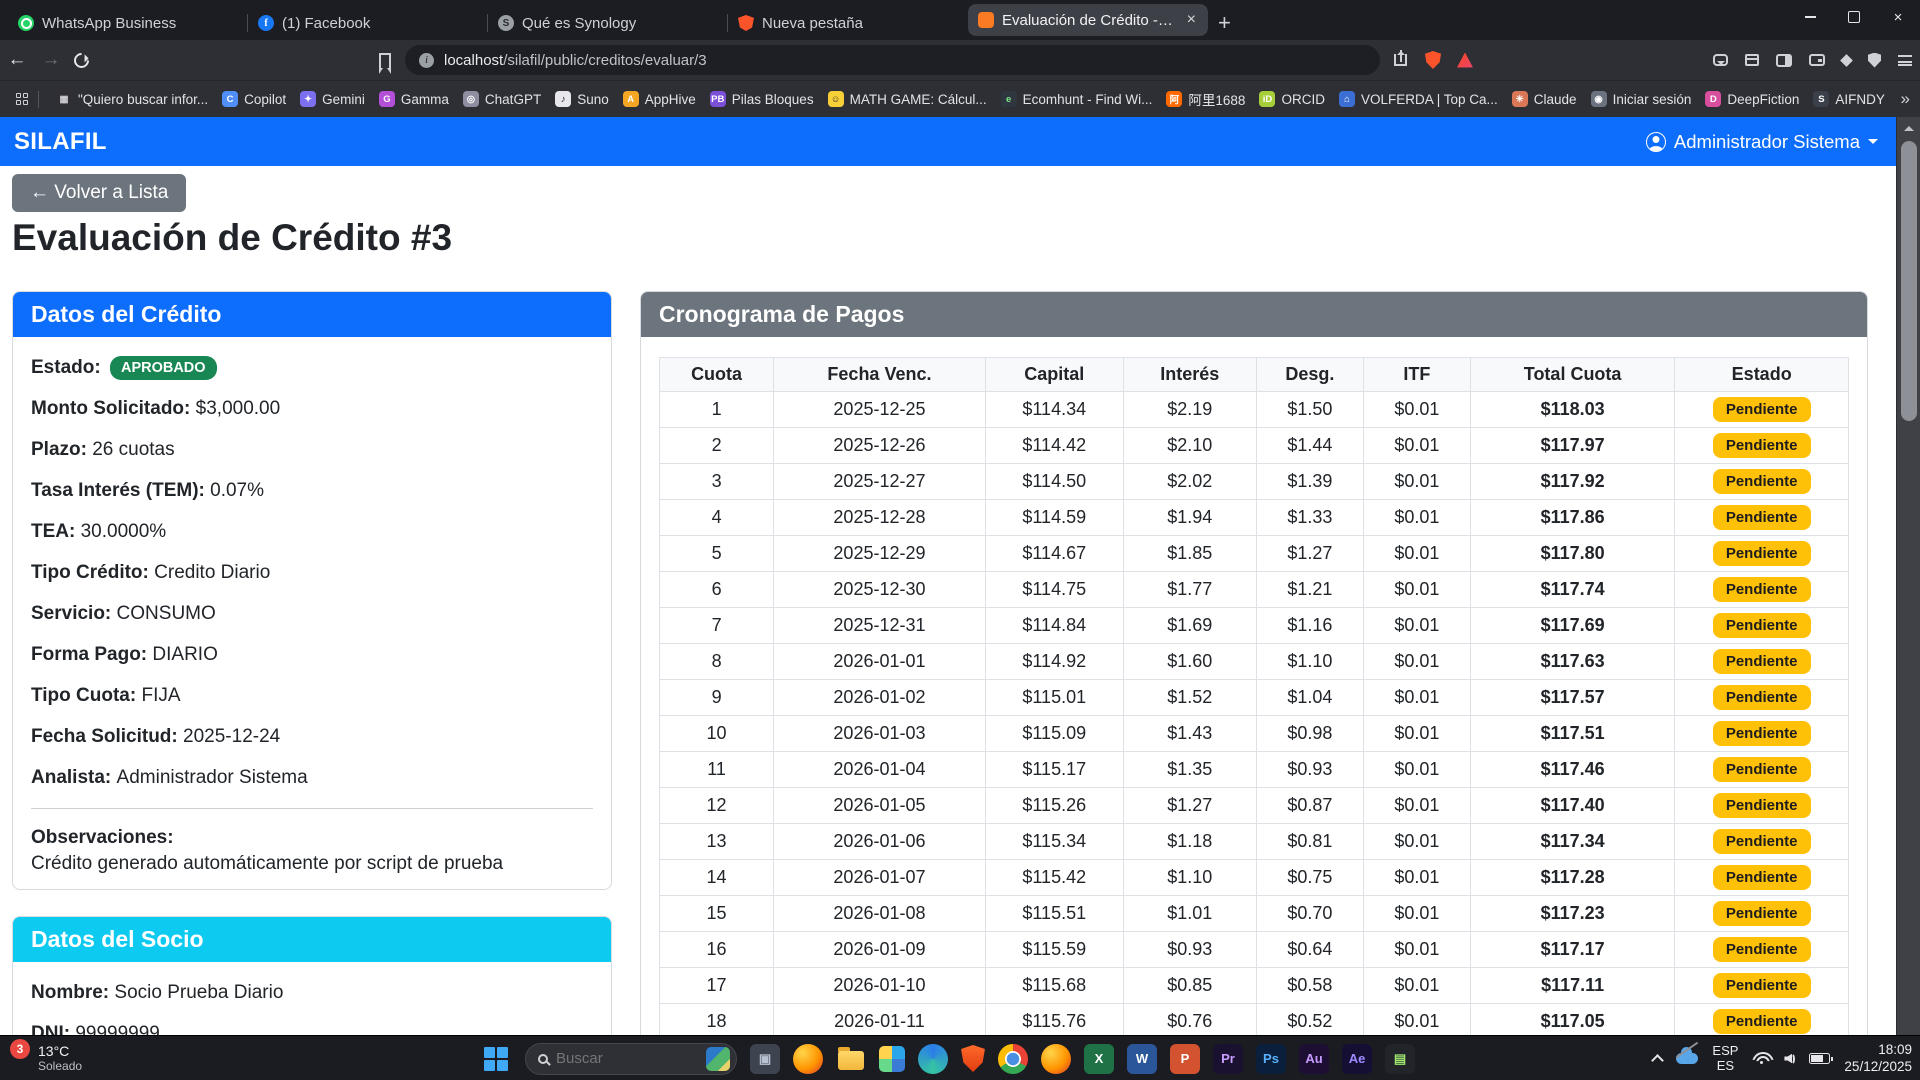 This screenshot has width=1920, height=1080. What do you see at coordinates (22, 99) in the screenshot?
I see `apps-grid-icon` at bounding box center [22, 99].